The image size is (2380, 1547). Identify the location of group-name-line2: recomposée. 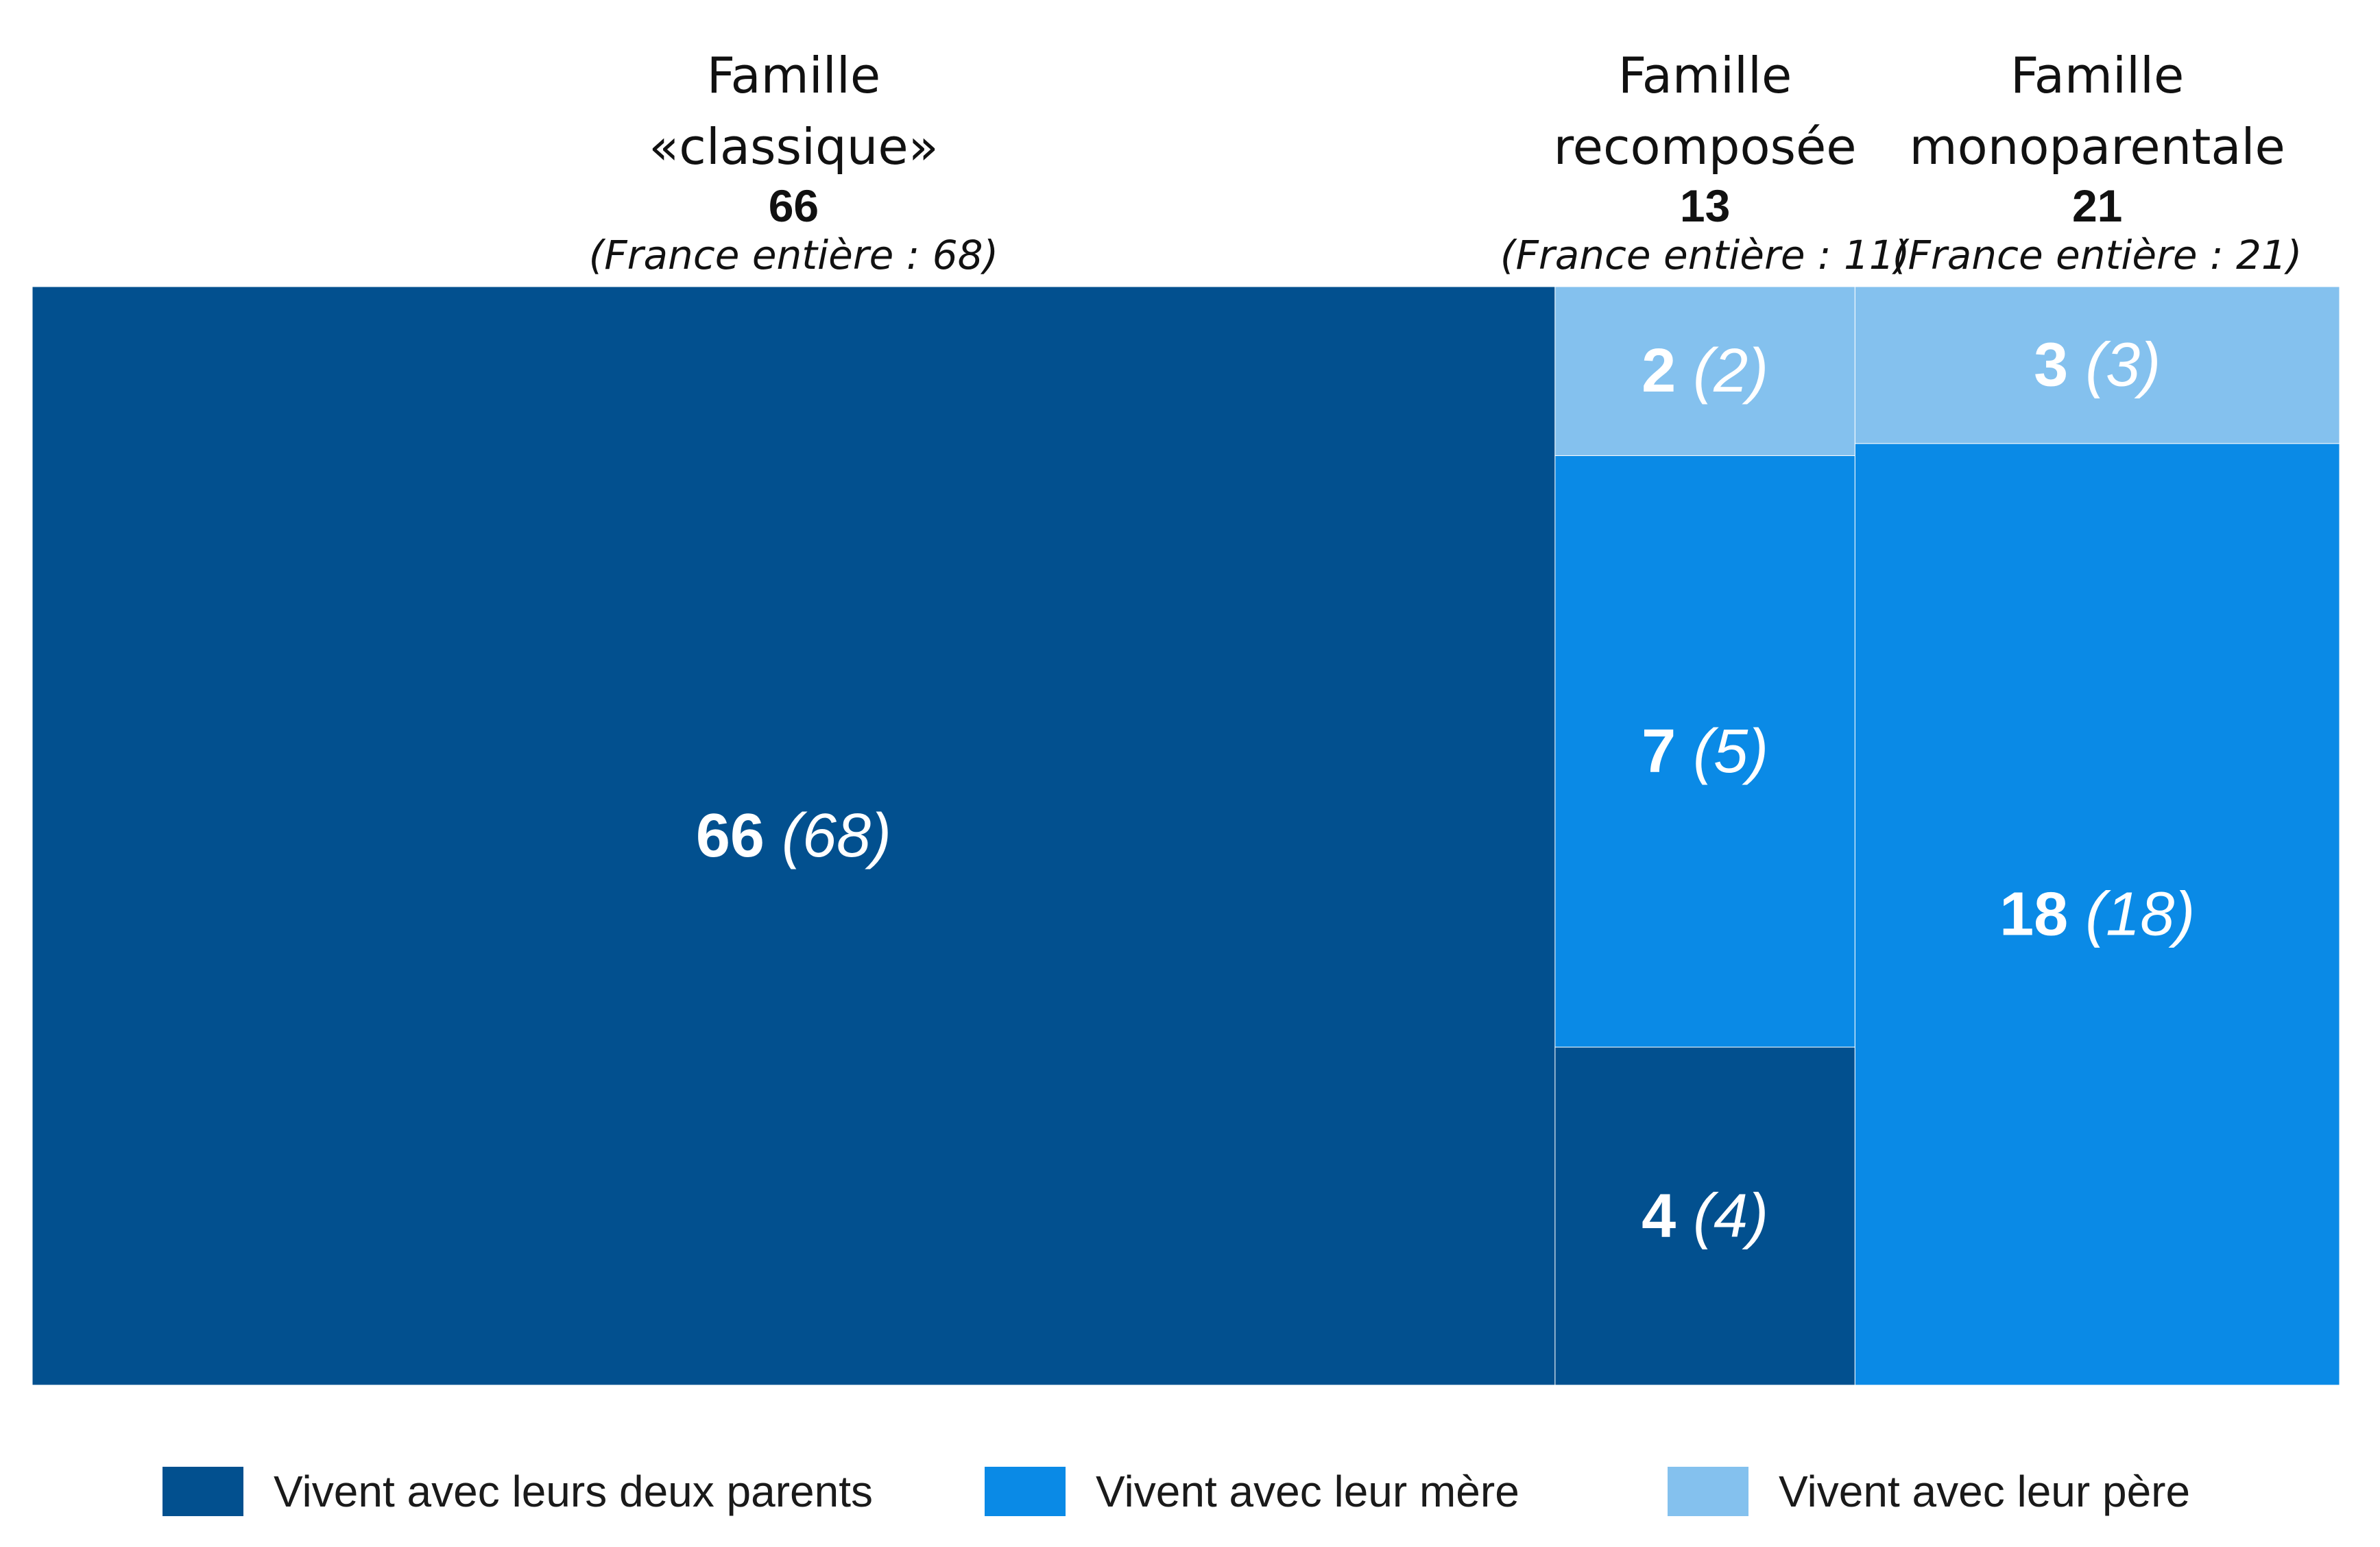
(1705, 147).